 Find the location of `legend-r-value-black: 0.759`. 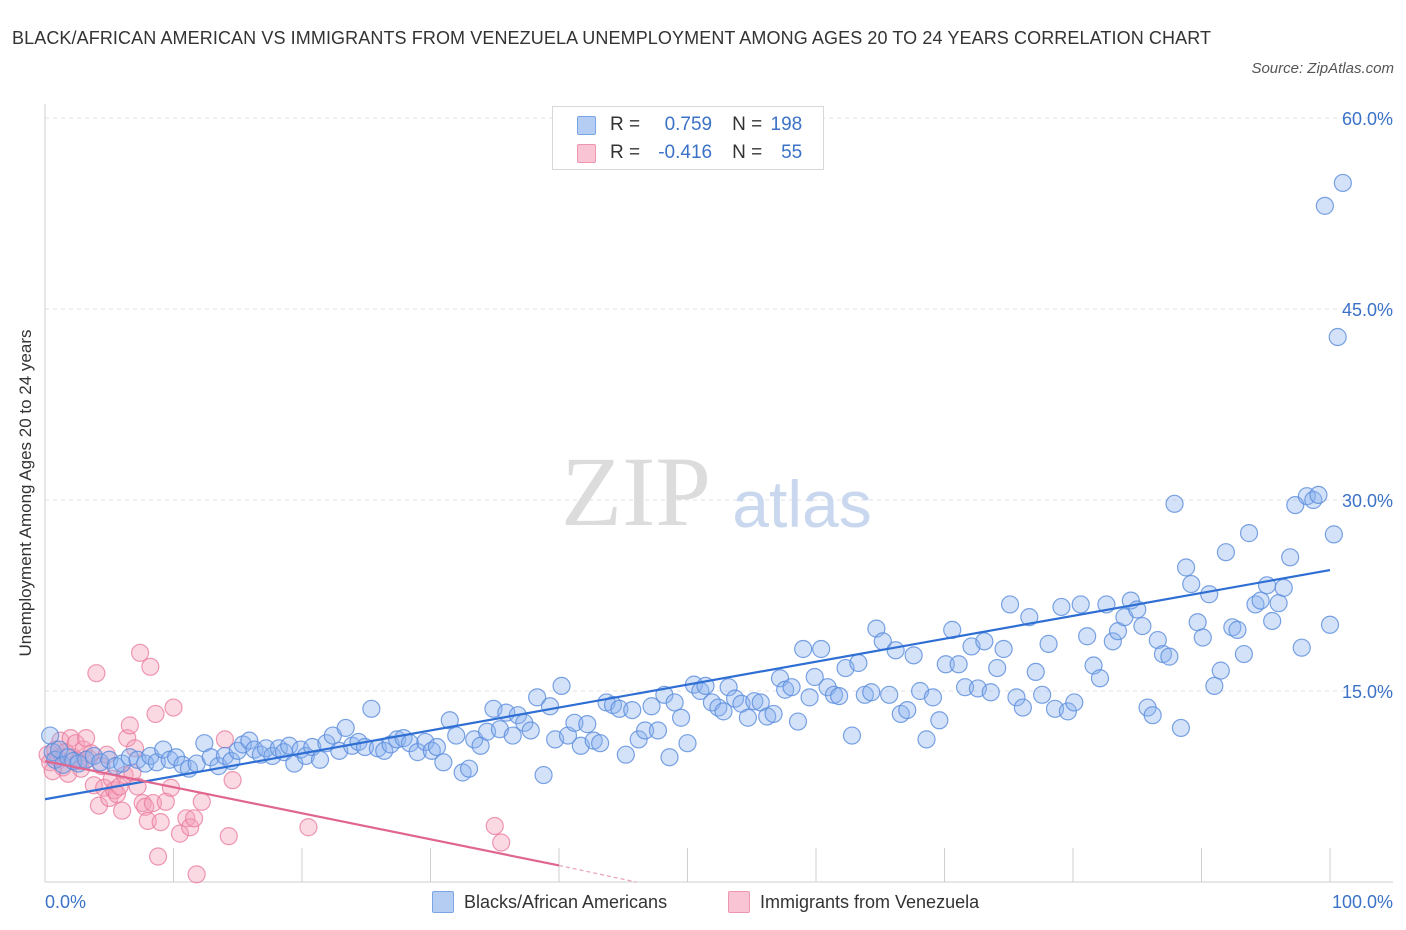

legend-r-value-black: 0.759 is located at coordinates (688, 124).